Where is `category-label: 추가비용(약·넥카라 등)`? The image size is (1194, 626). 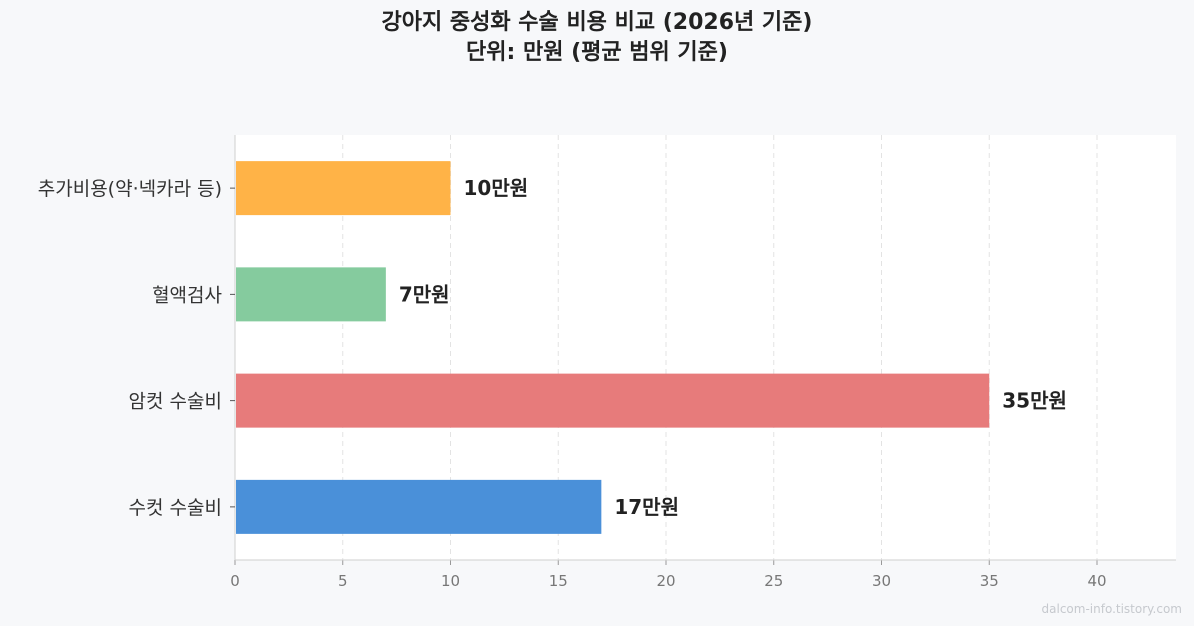
category-label: 추가비용(약·넥카라 등) is located at coordinates (130, 189).